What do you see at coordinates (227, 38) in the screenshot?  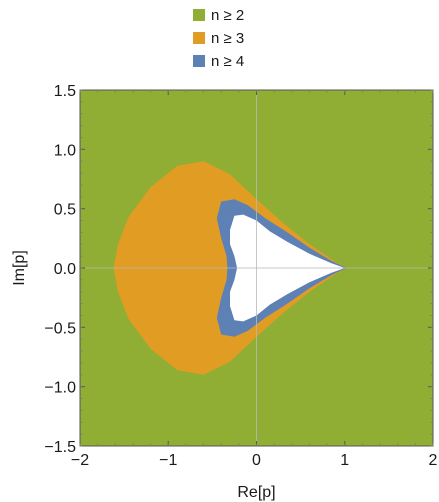 I see `legend-label: n ≥ 3` at bounding box center [227, 38].